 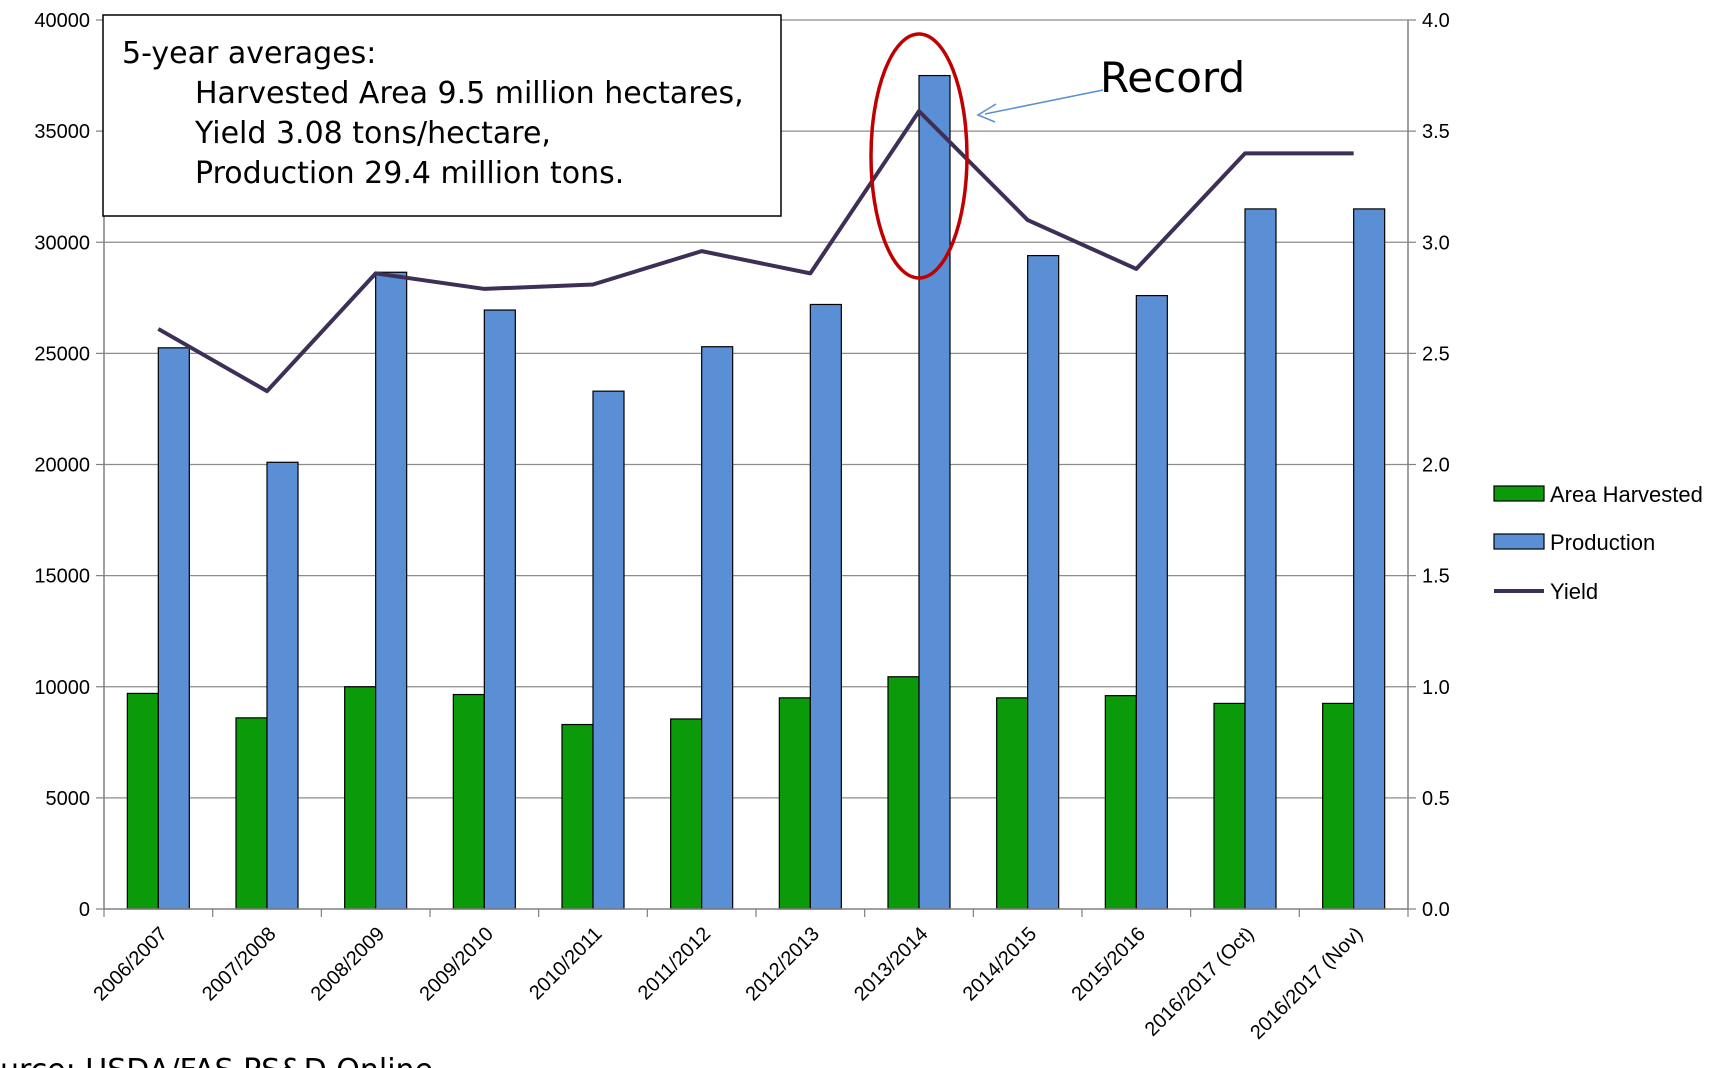 I want to click on left-tick-label: 5000, so click(x=68, y=799).